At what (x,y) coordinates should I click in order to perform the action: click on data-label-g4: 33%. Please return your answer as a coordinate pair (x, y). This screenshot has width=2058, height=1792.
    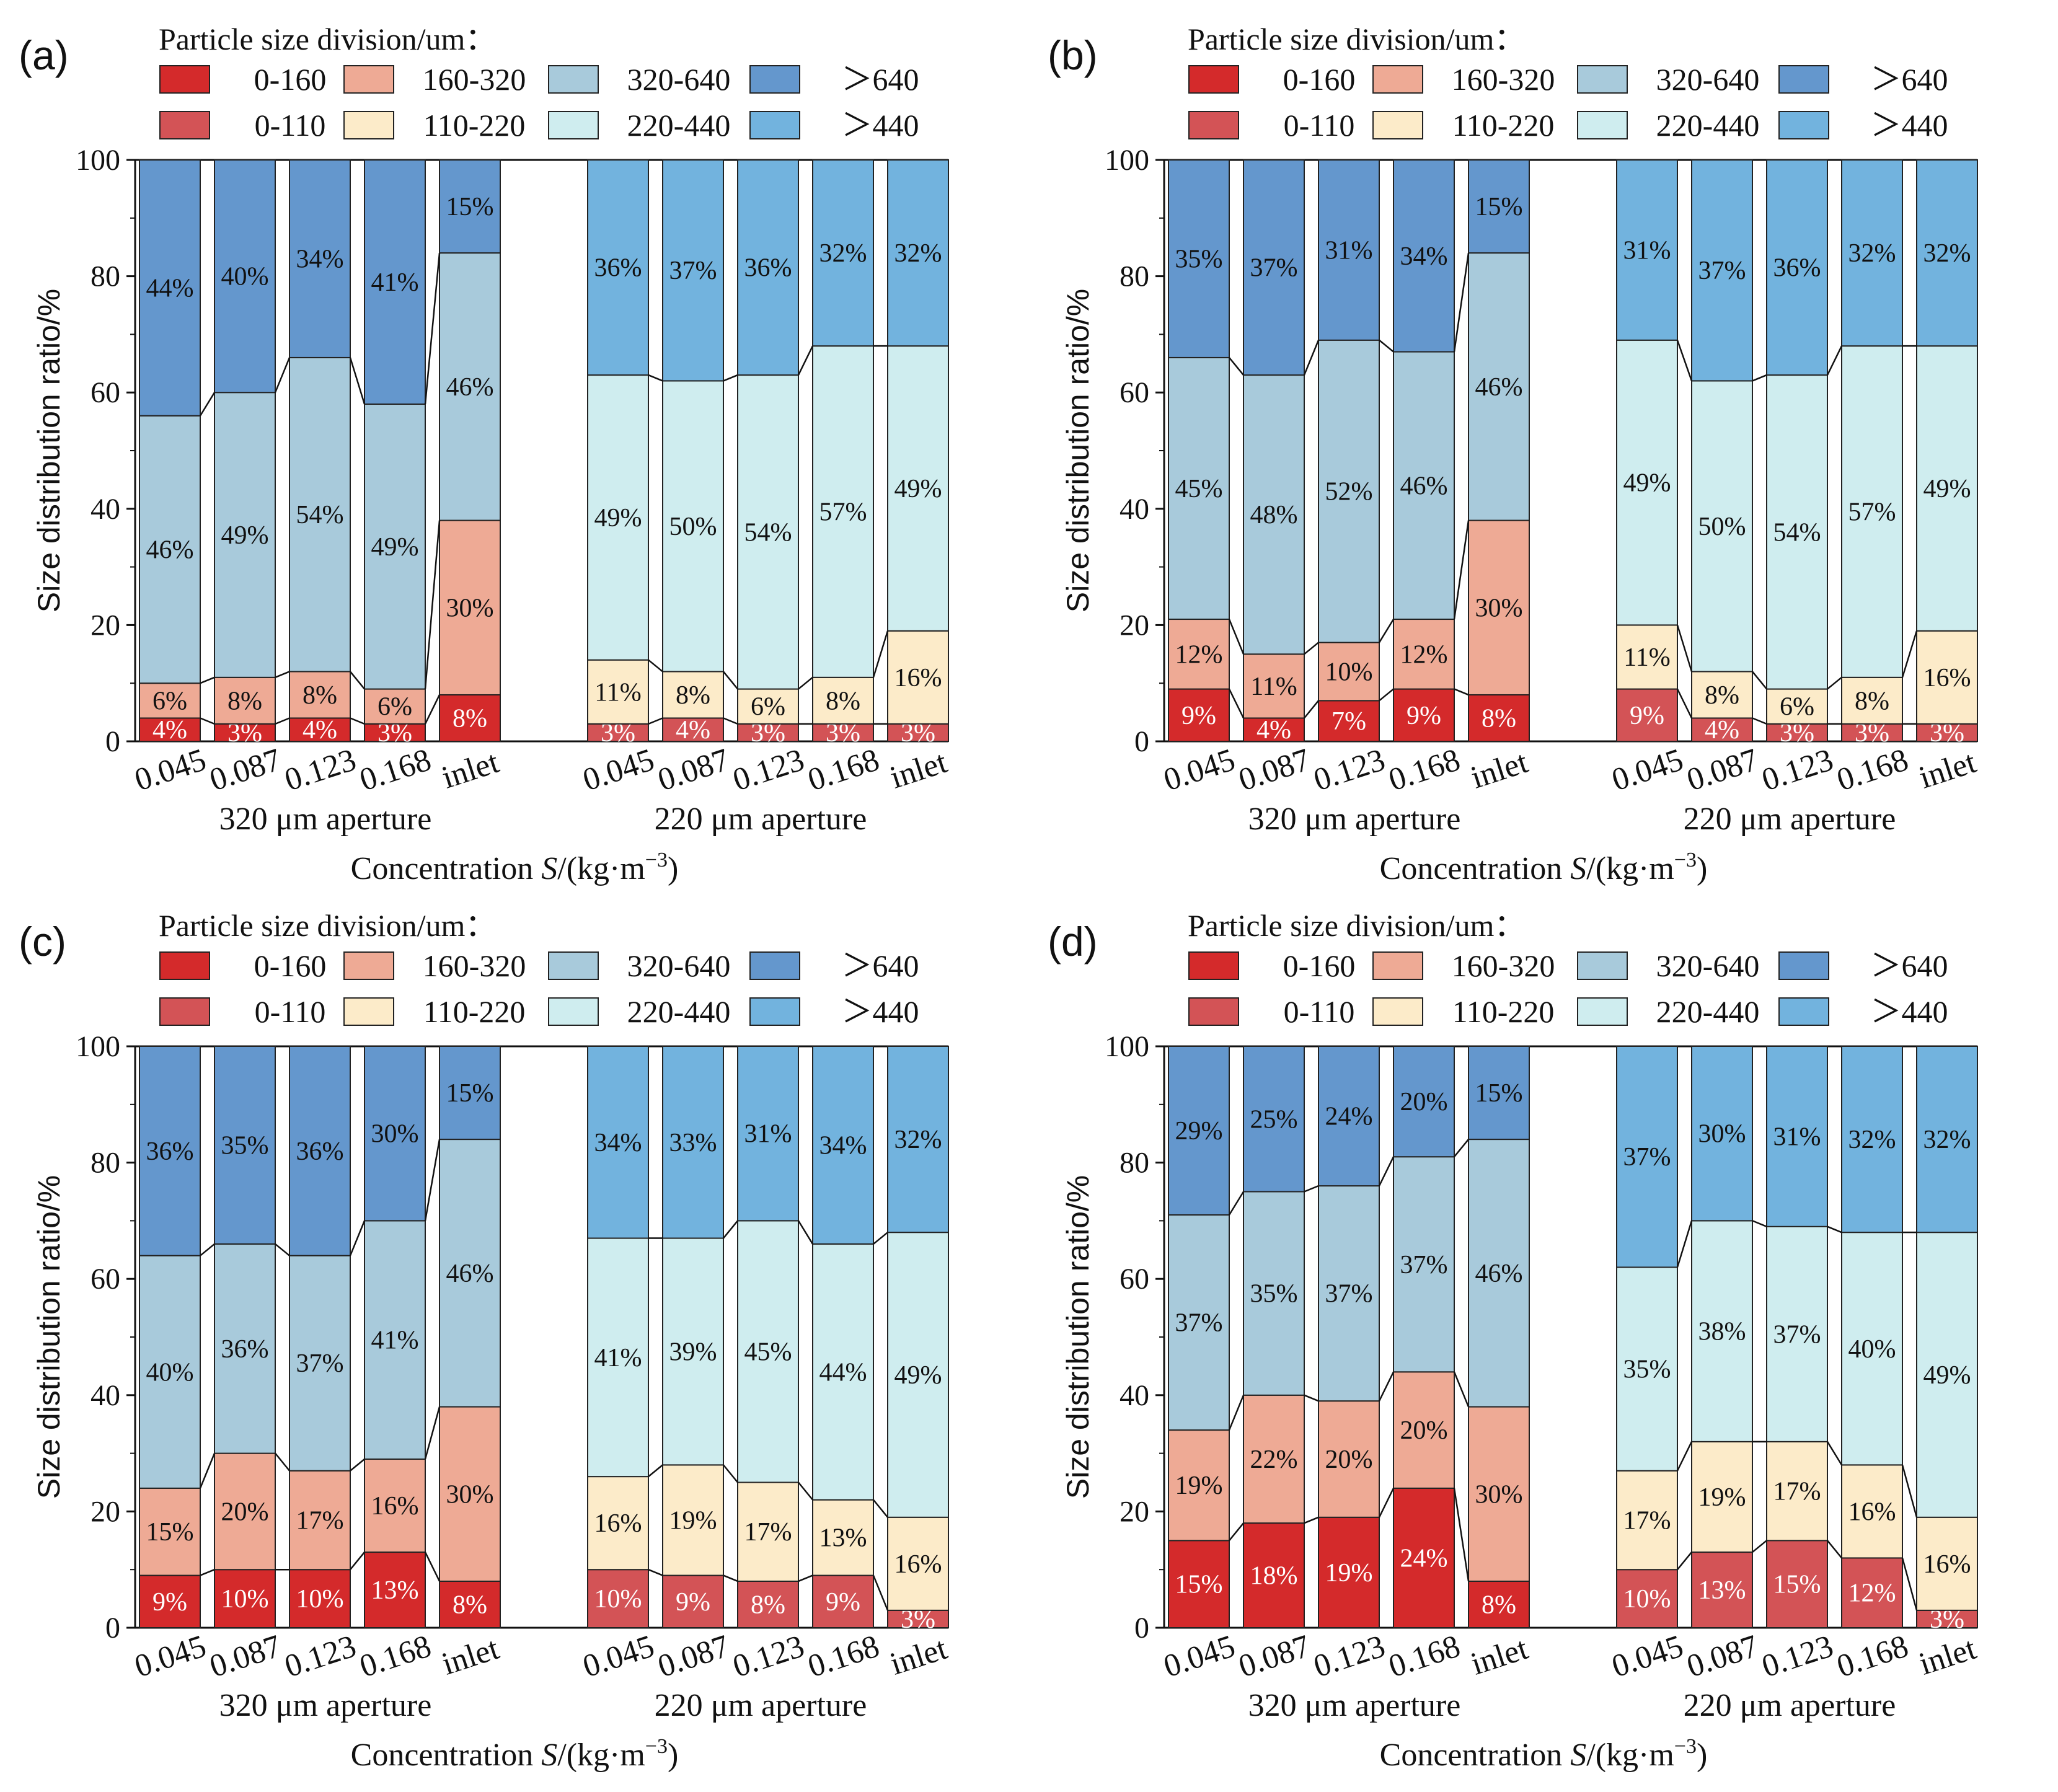
    Looking at the image, I should click on (693, 1143).